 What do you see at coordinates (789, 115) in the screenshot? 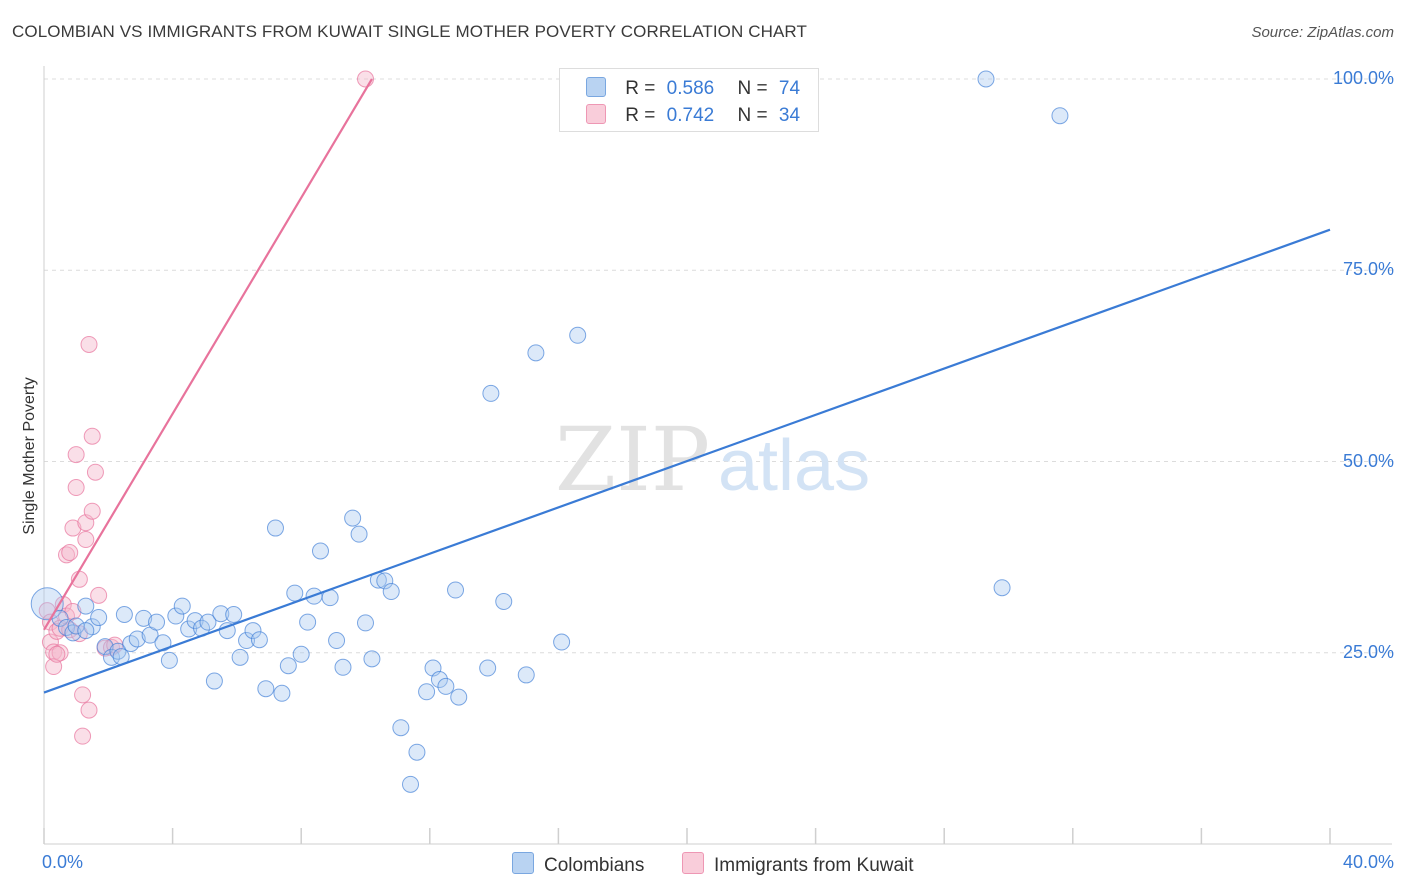
I see `legend-n-value: 34` at bounding box center [789, 115].